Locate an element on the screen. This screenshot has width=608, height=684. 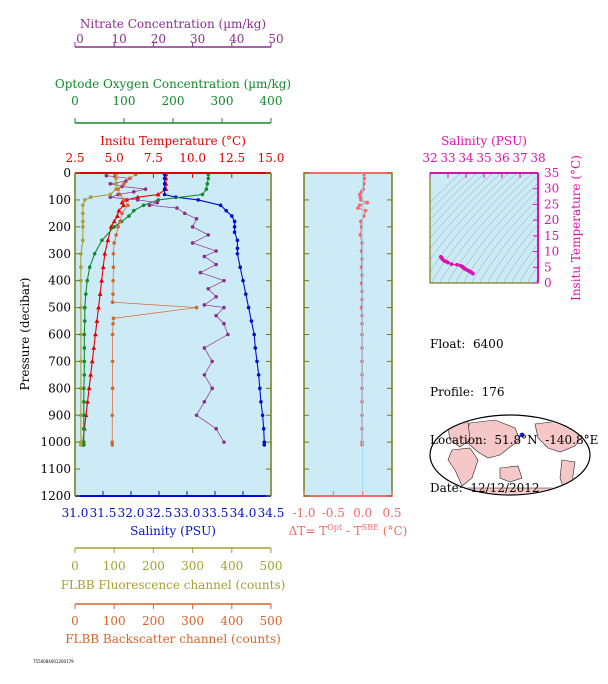
nitrate-profile-line is located at coordinates (167, 309).